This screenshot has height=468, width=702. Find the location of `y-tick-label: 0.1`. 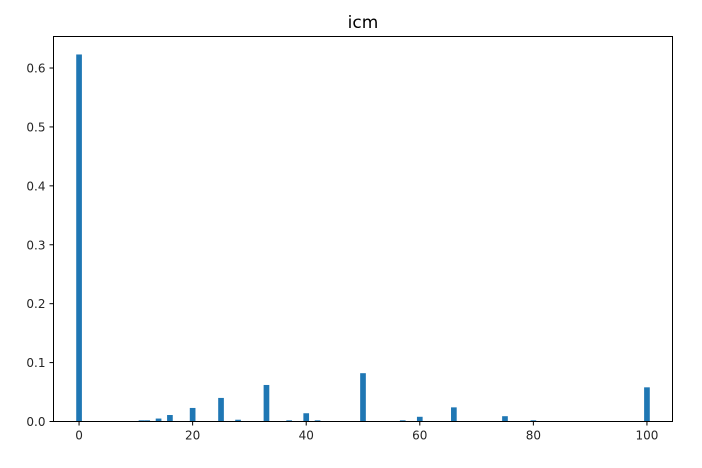

y-tick-label: 0.1 is located at coordinates (35, 363).